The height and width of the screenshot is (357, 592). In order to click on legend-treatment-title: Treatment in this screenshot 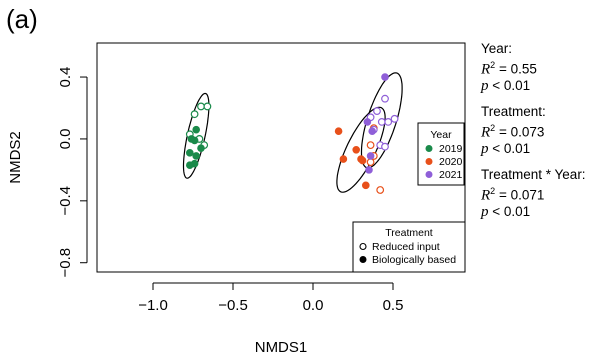, I will do `click(409, 233)`.